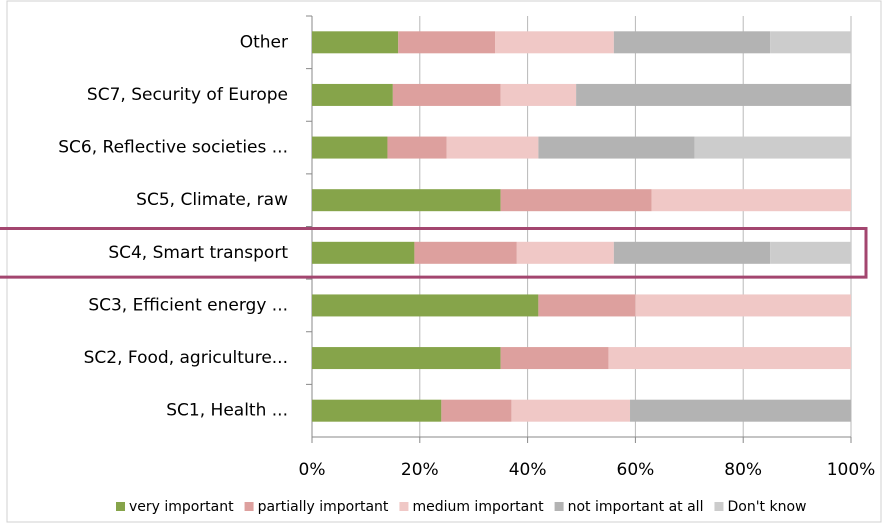 The image size is (889, 530). I want to click on highlight-box, so click(434, 253).